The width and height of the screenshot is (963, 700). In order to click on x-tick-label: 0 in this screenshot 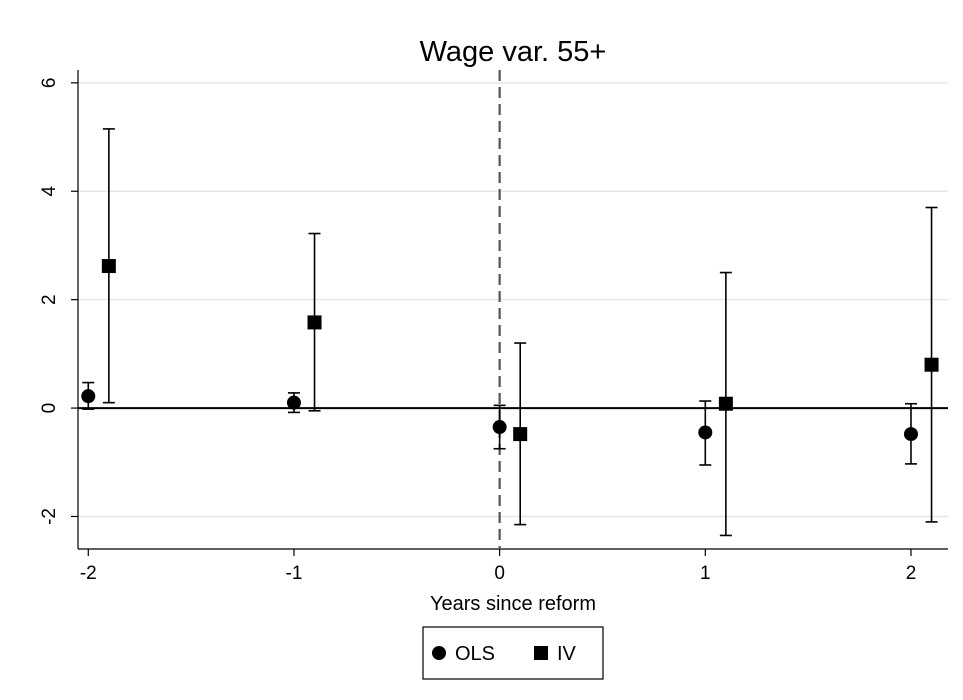, I will do `click(499, 573)`.